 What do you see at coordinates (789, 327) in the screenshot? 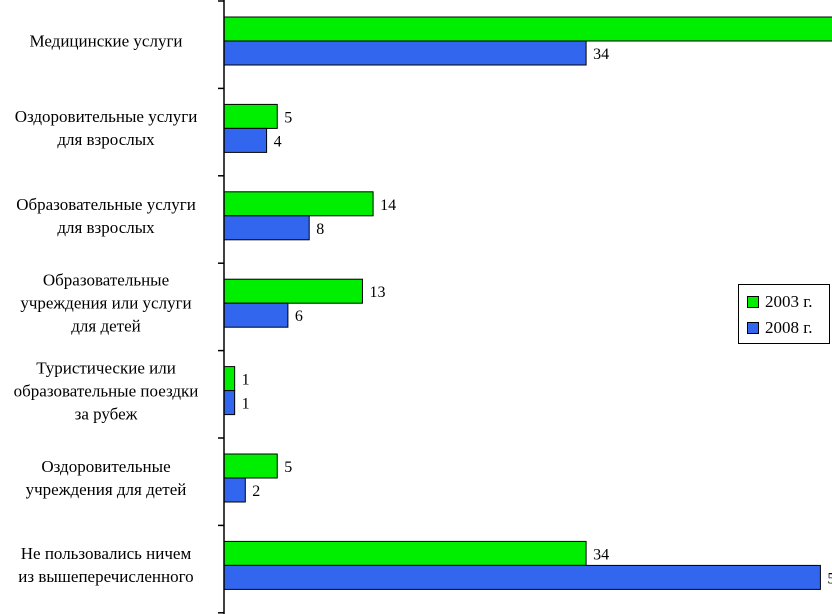
I see `legend-label-2008: 2008 г.` at bounding box center [789, 327].